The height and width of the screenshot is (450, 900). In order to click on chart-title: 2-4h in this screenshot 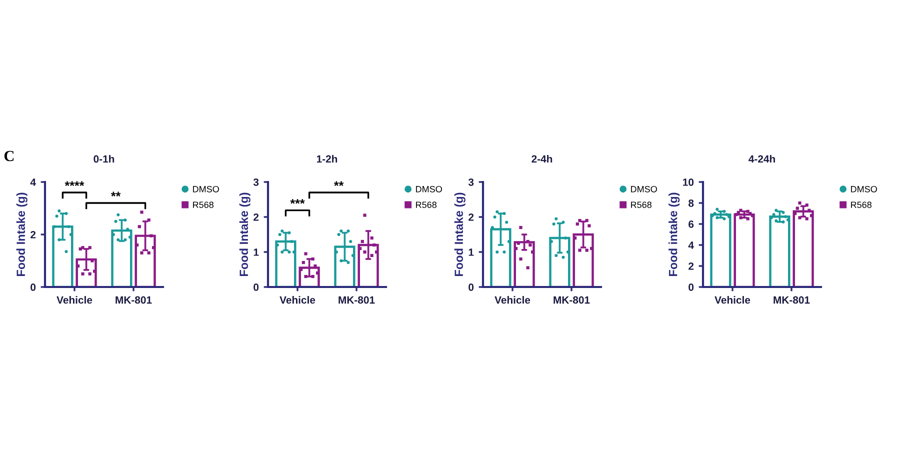, I will do `click(542, 159)`.